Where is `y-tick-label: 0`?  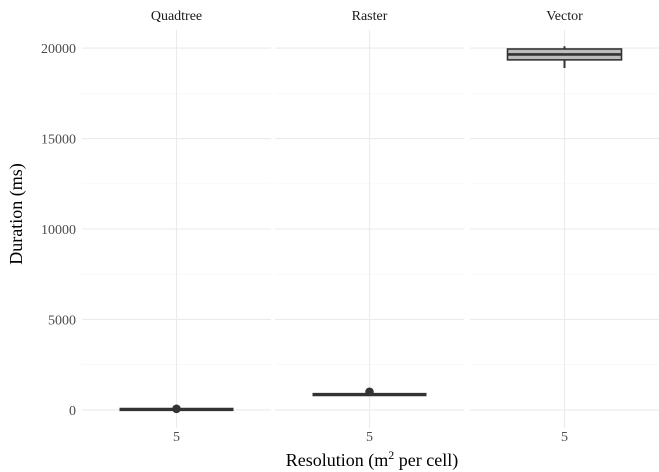 y-tick-label: 0 is located at coordinates (72, 411).